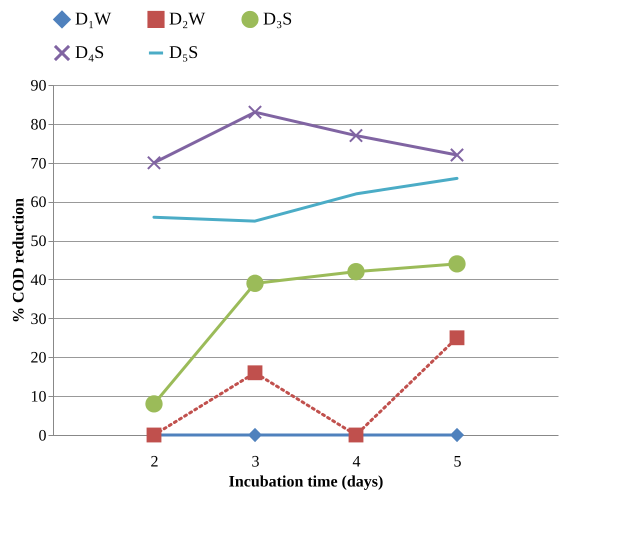  What do you see at coordinates (306, 482) in the screenshot?
I see `x-axis-title: Incubation time (days)` at bounding box center [306, 482].